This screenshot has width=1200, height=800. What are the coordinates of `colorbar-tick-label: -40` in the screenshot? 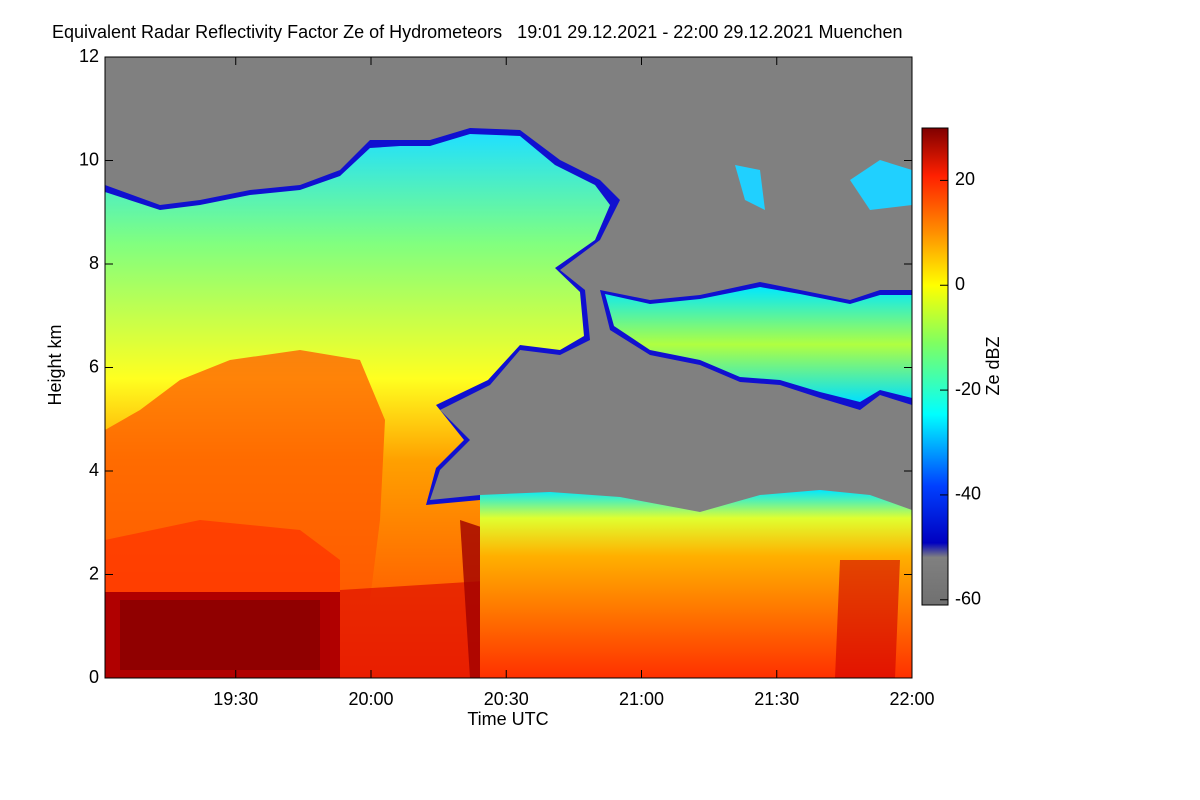 It's located at (968, 494).